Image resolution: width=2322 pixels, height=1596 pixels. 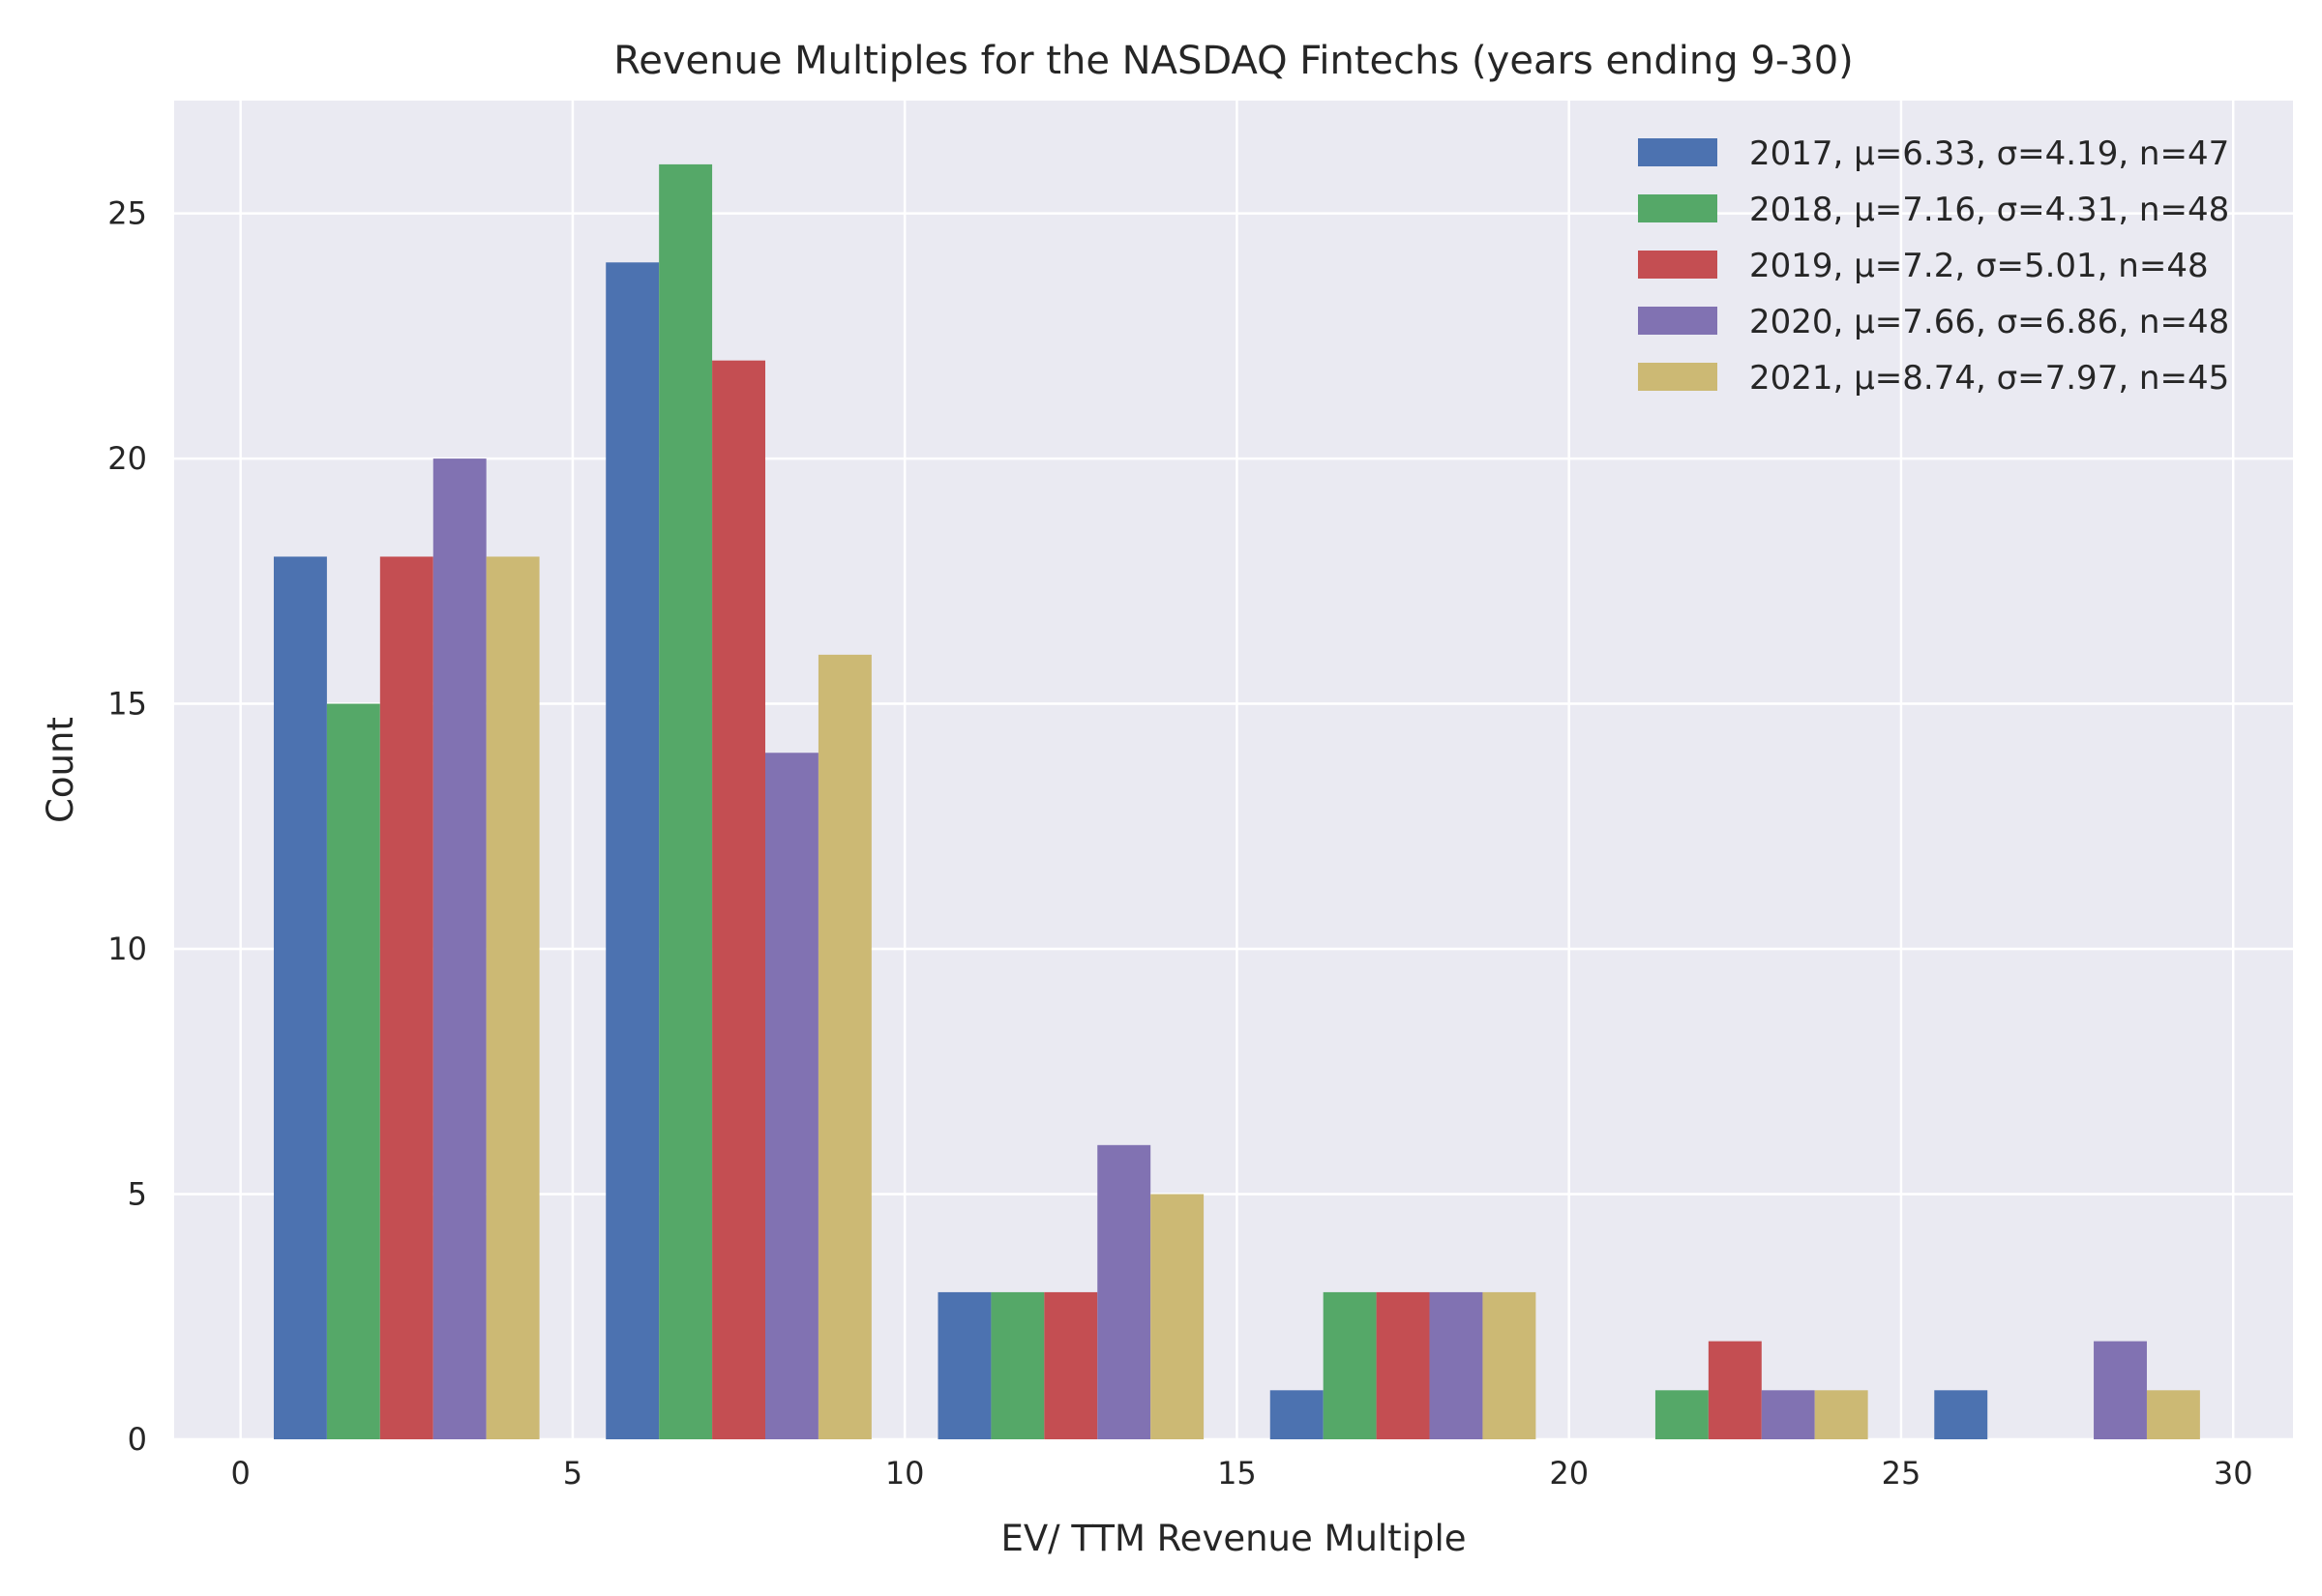 I want to click on y-tick-label: 20, so click(x=127, y=458).